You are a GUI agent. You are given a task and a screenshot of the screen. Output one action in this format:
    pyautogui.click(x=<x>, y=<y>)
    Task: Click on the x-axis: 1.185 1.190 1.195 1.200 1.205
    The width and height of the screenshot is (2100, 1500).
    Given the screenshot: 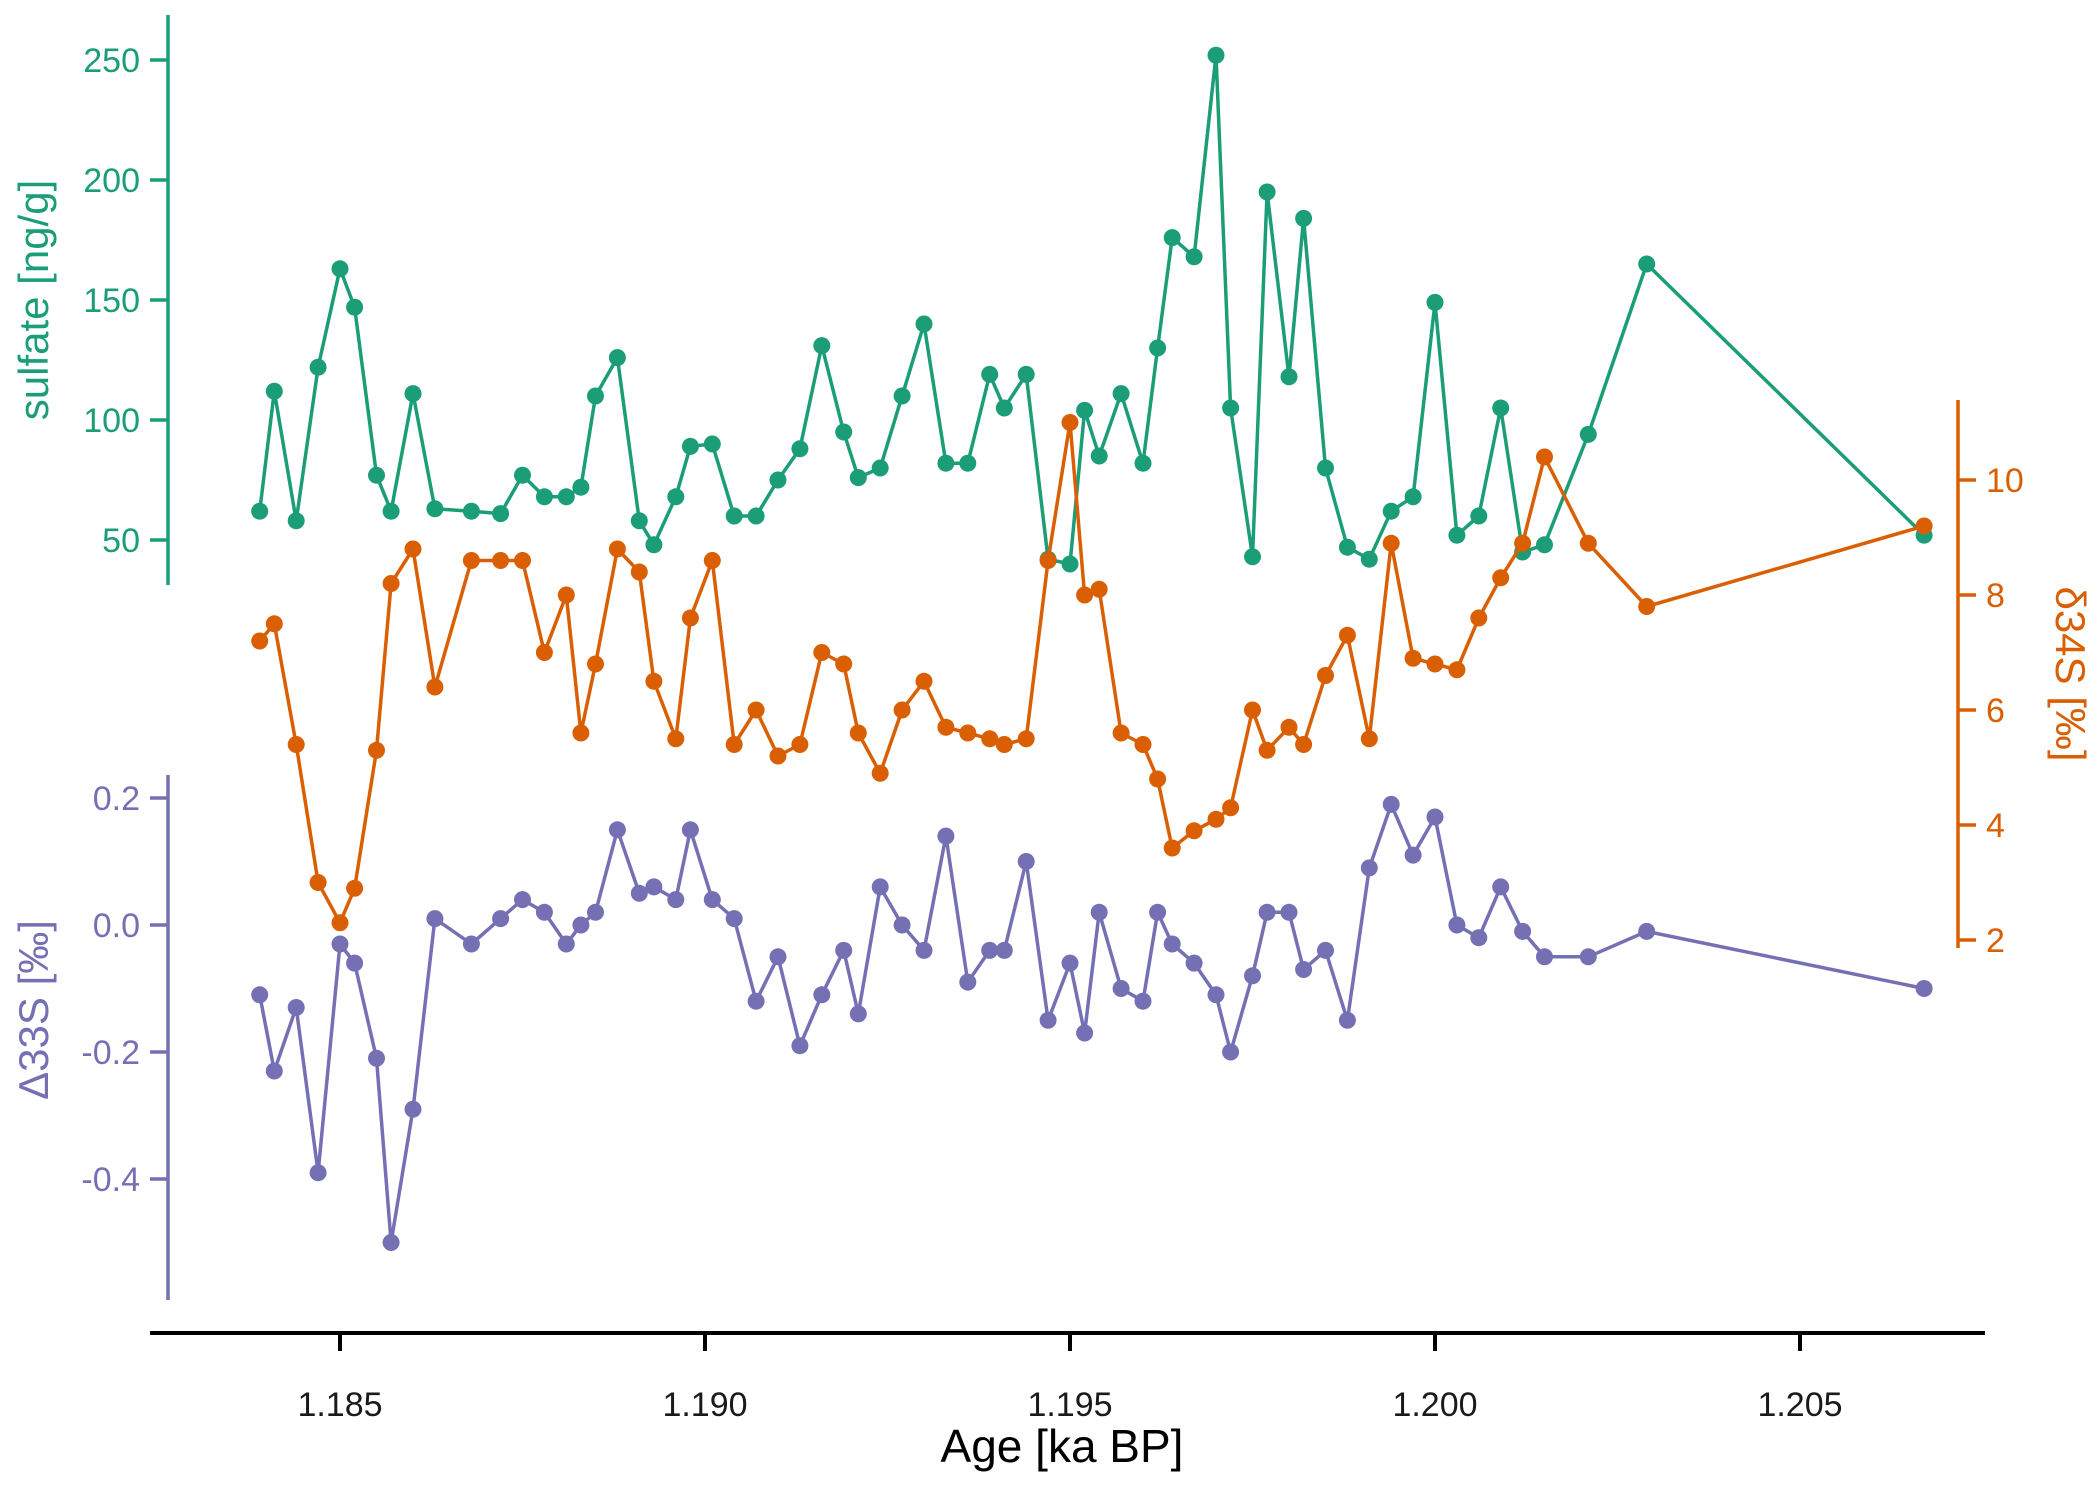 What is the action you would take?
    pyautogui.click(x=1067, y=1377)
    